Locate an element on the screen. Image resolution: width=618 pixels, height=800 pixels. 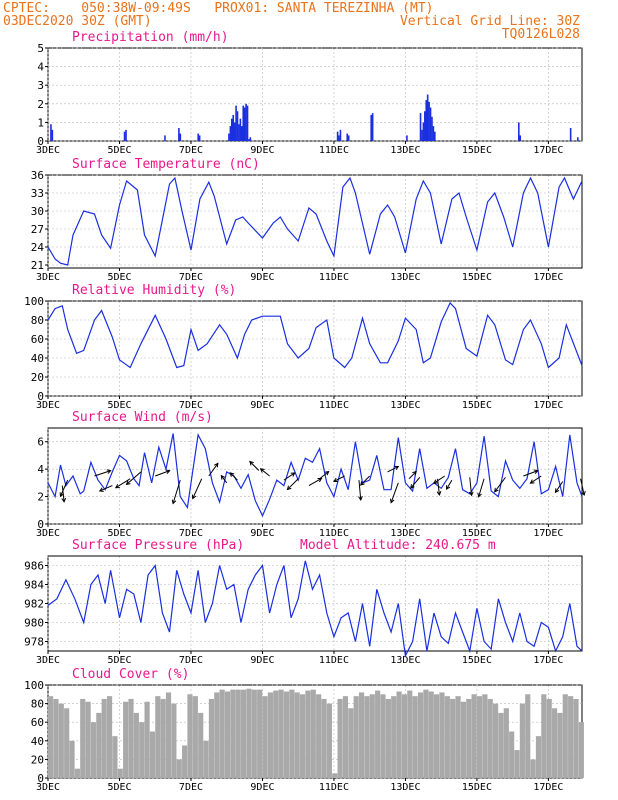
header-grid-line: Vertical Grid Line: 30Z is located at coordinates (489, 21).